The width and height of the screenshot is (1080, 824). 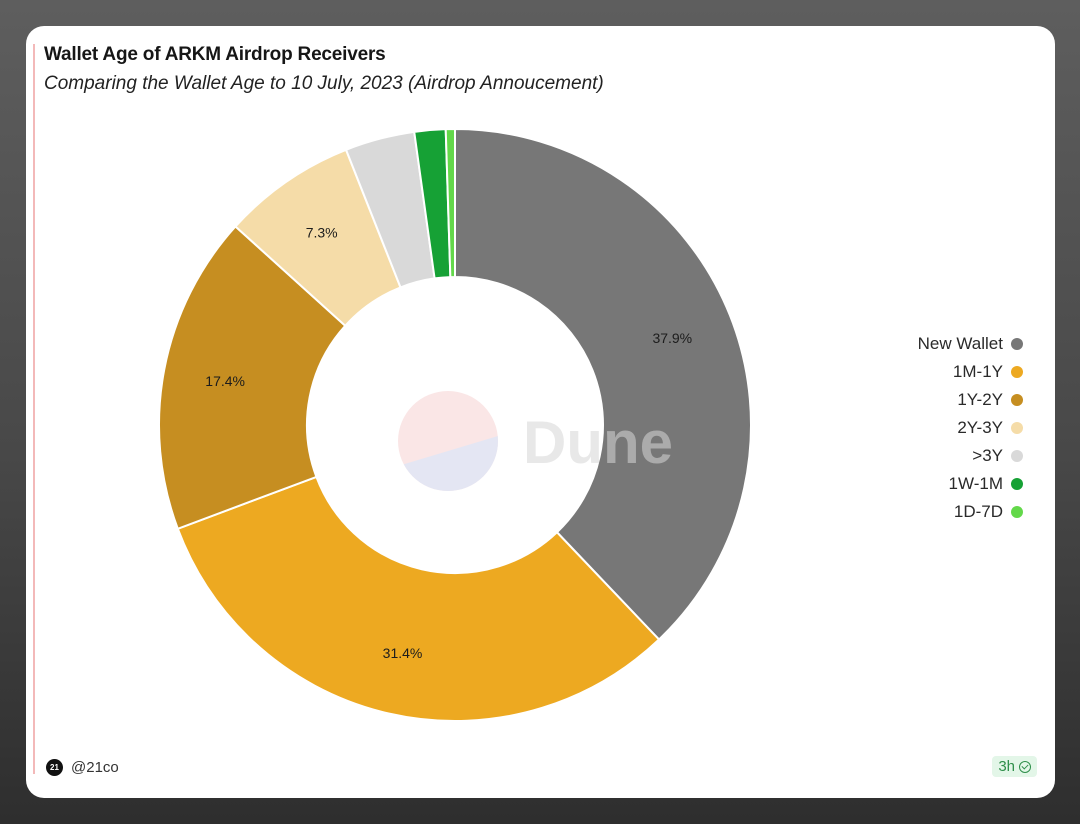 I want to click on refresh-label: 3h, so click(x=1006, y=766).